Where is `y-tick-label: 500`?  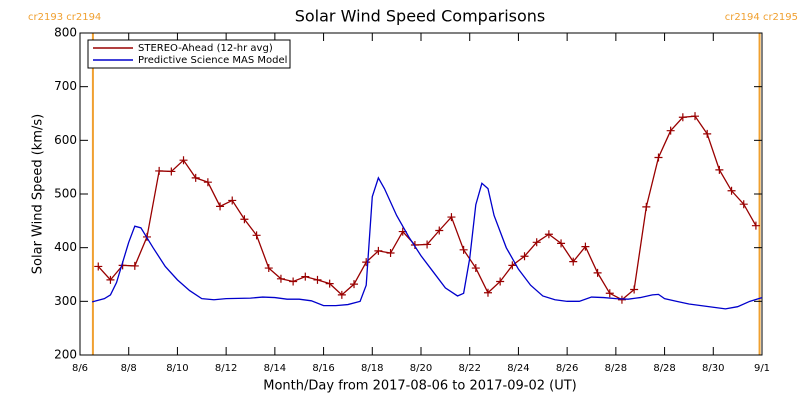 y-tick-label: 500 is located at coordinates (65, 194).